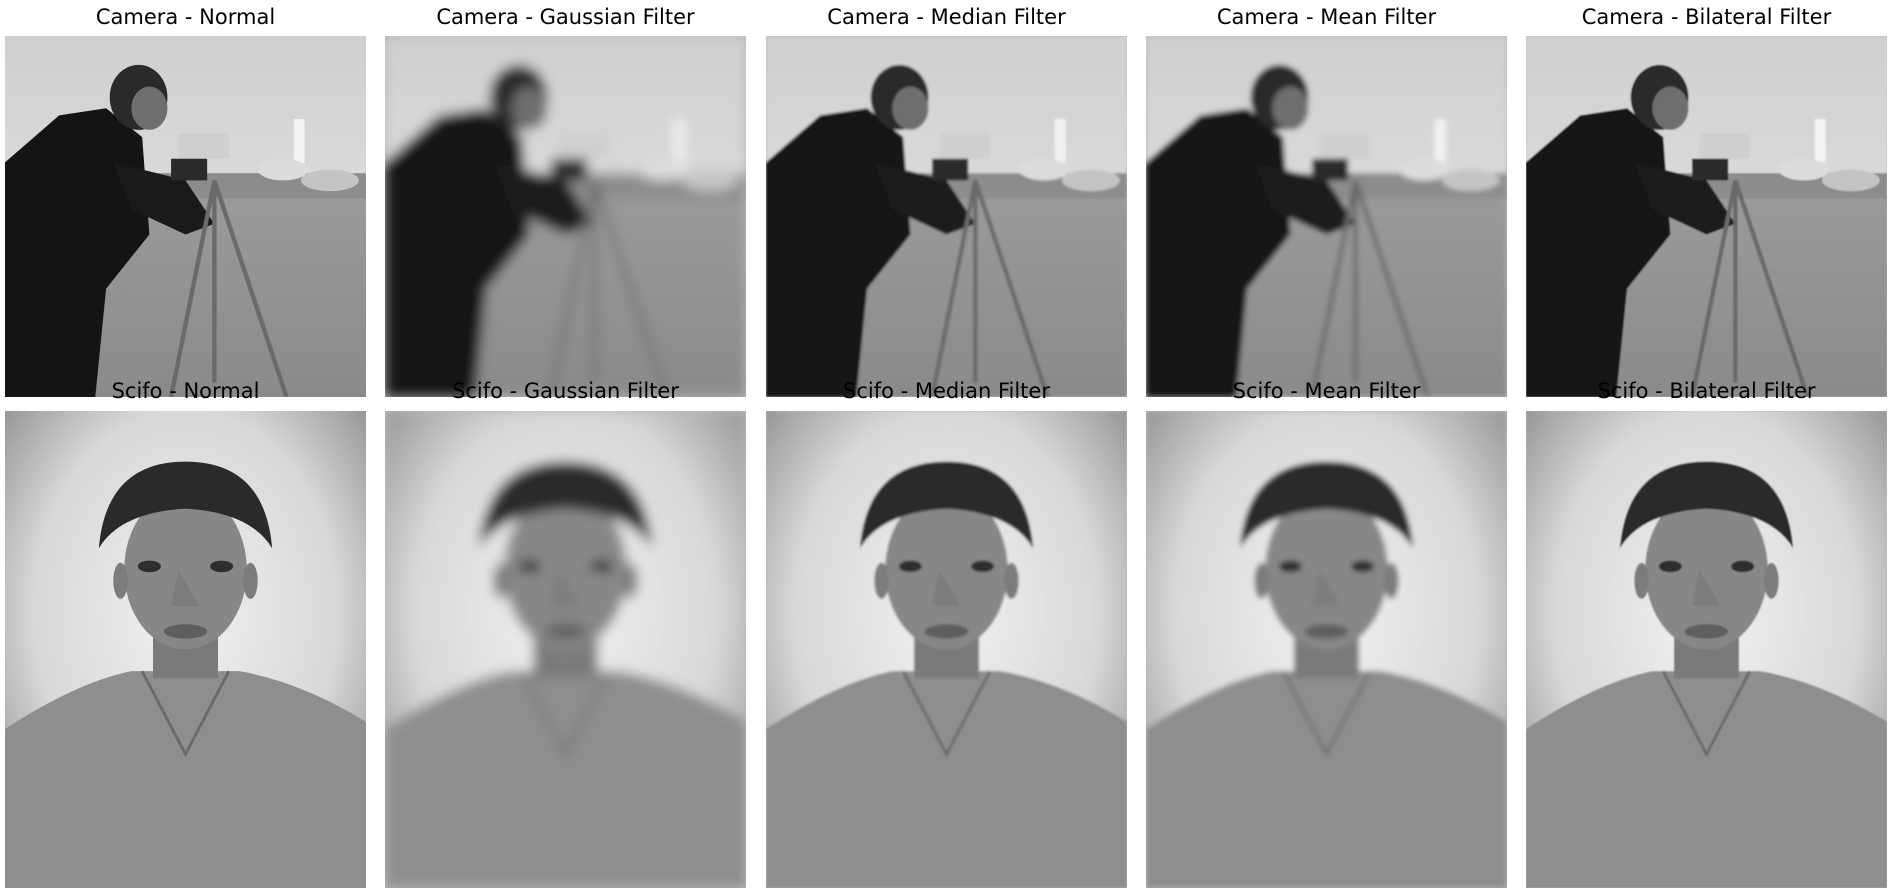  Describe the element at coordinates (565, 649) in the screenshot. I see `portrait-gaussian-image` at that location.